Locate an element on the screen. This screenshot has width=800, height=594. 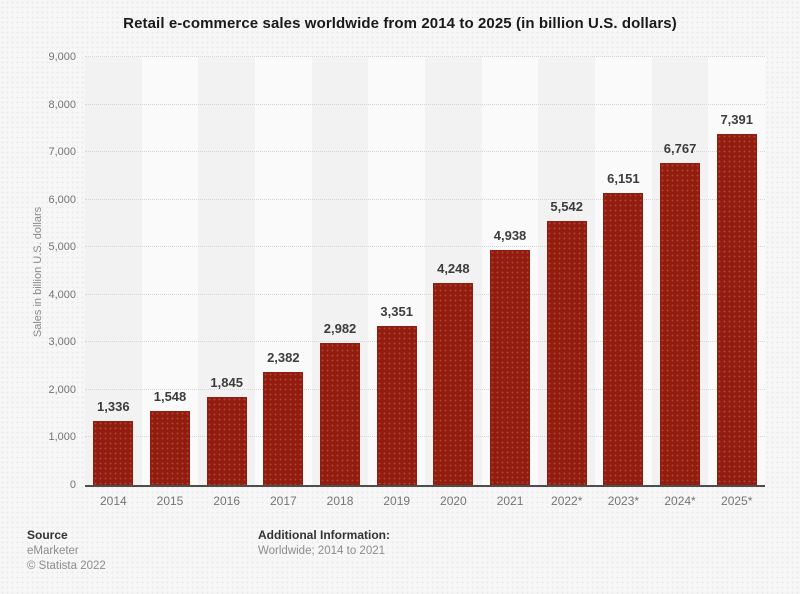
x-tick-label: 2015 is located at coordinates (170, 501).